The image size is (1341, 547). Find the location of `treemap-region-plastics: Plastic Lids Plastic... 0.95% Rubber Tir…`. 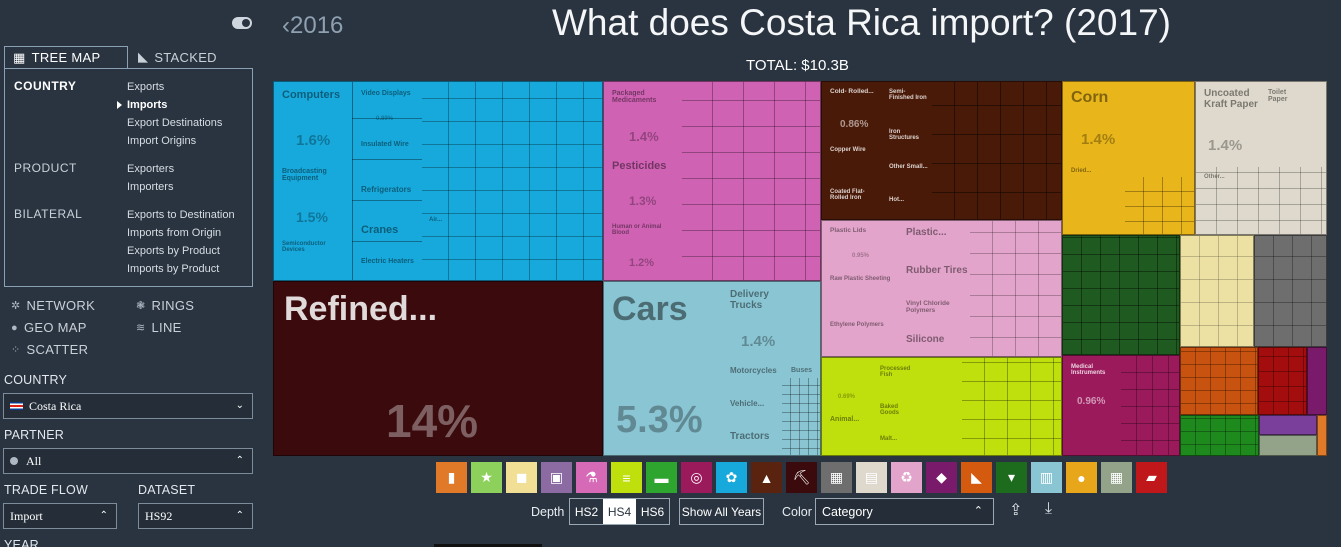

treemap-region-plastics: Plastic Lids Plastic... 0.95% Rubber Tir… is located at coordinates (941, 288).